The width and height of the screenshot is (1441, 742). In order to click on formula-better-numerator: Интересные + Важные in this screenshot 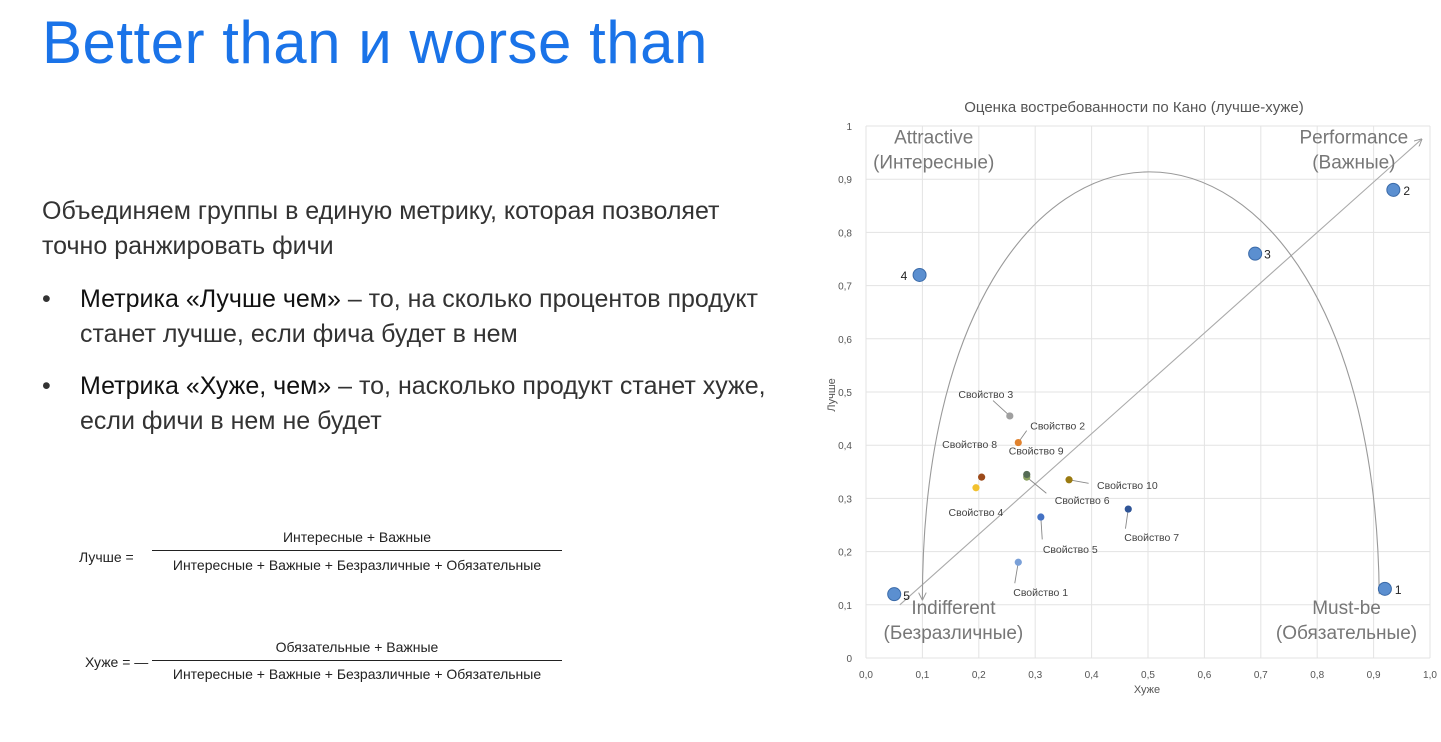, I will do `click(356, 537)`.